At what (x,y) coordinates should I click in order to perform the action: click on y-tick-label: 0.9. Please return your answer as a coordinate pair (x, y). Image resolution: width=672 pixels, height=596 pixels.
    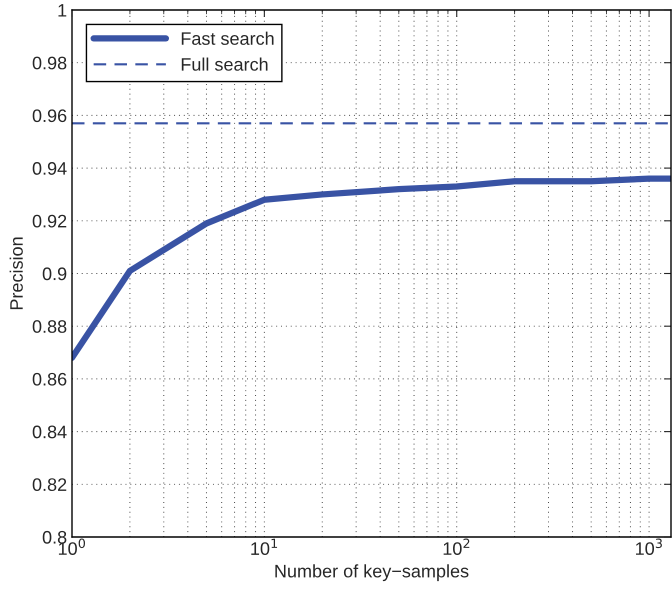
    Looking at the image, I should click on (54, 273).